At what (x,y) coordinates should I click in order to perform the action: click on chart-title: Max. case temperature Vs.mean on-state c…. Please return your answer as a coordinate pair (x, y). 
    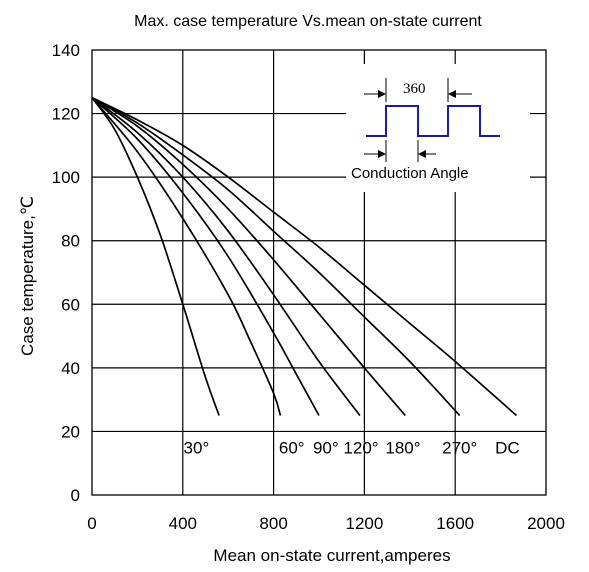
    Looking at the image, I should click on (308, 21).